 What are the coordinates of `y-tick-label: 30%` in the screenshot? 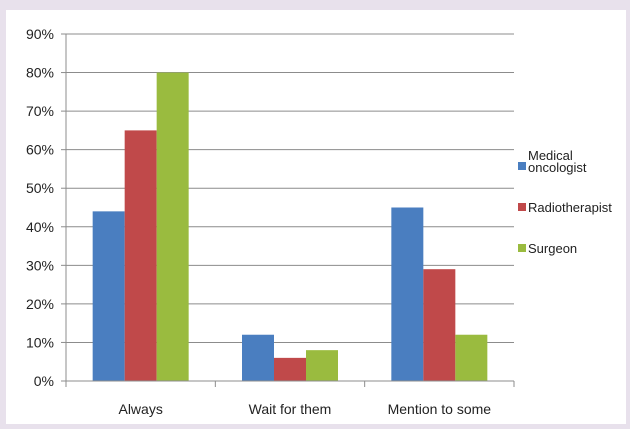 It's located at (40, 265).